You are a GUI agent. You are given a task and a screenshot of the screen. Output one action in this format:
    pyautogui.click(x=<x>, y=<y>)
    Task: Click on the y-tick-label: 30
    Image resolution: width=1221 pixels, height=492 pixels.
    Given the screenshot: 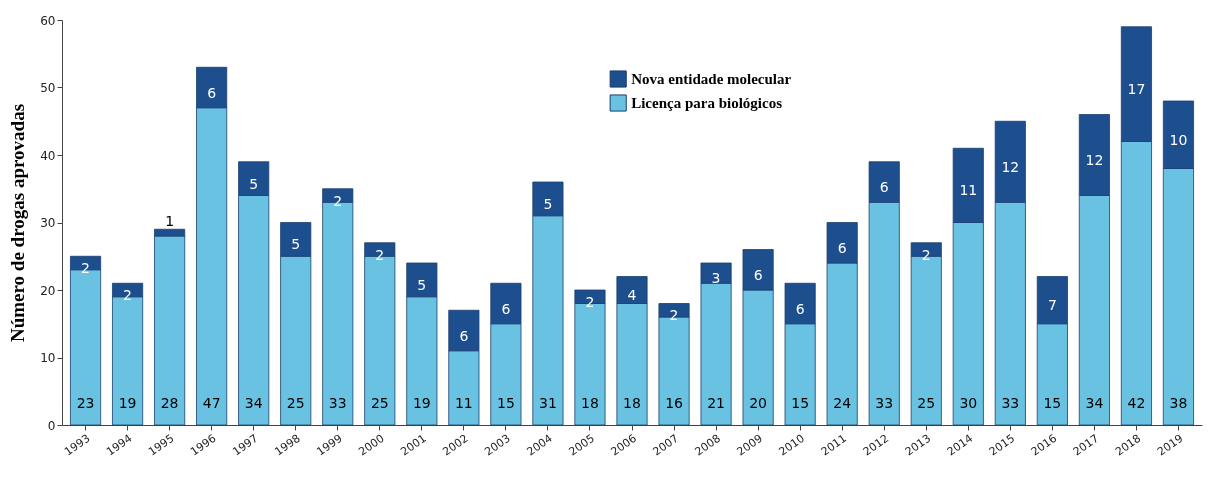 What is the action you would take?
    pyautogui.click(x=48, y=223)
    